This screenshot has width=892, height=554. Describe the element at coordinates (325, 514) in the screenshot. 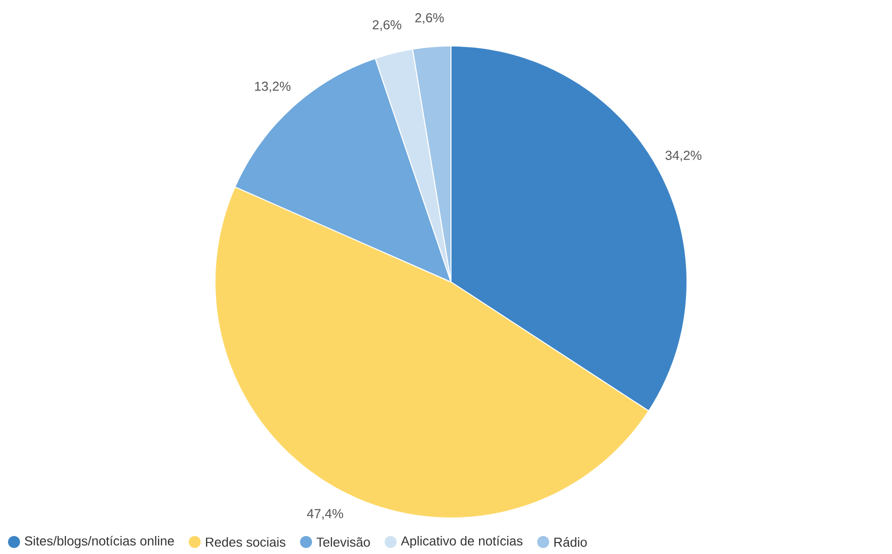

I see `data-label: 47,4%` at that location.